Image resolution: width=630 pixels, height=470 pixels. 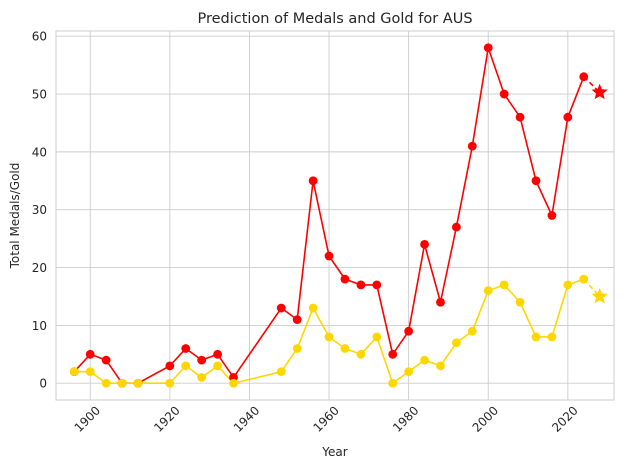 What do you see at coordinates (334, 452) in the screenshot?
I see `x-axis-label: Year` at bounding box center [334, 452].